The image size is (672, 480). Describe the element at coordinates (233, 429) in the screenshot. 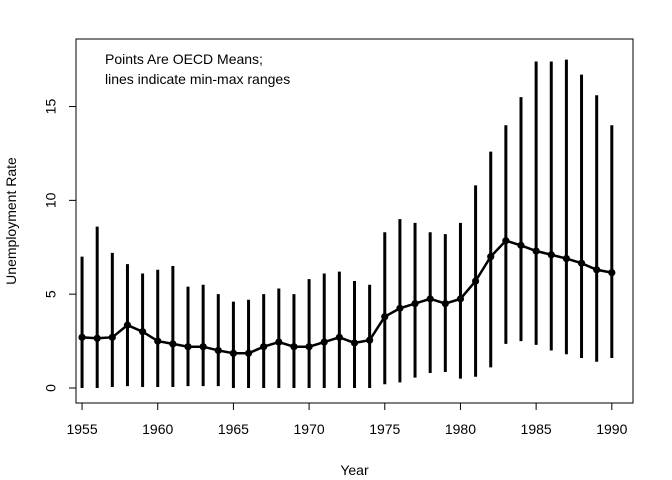

I see `x-tick-label: 1965` at that location.